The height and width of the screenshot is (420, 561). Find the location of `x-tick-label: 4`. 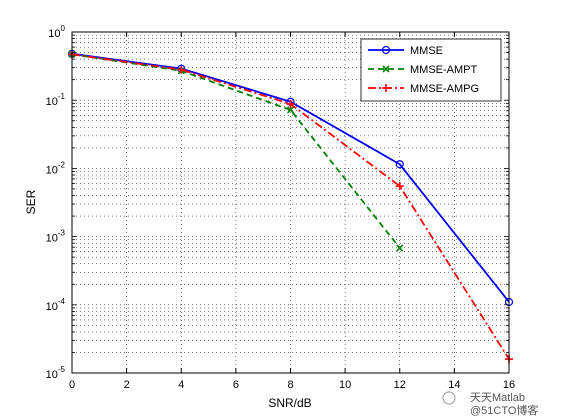

x-tick-label: 4 is located at coordinates (181, 385).